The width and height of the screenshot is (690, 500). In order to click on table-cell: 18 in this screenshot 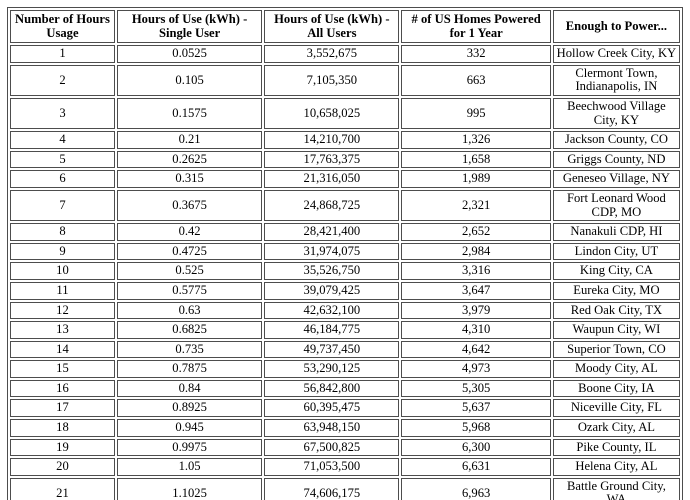, I will do `click(62, 428)`.